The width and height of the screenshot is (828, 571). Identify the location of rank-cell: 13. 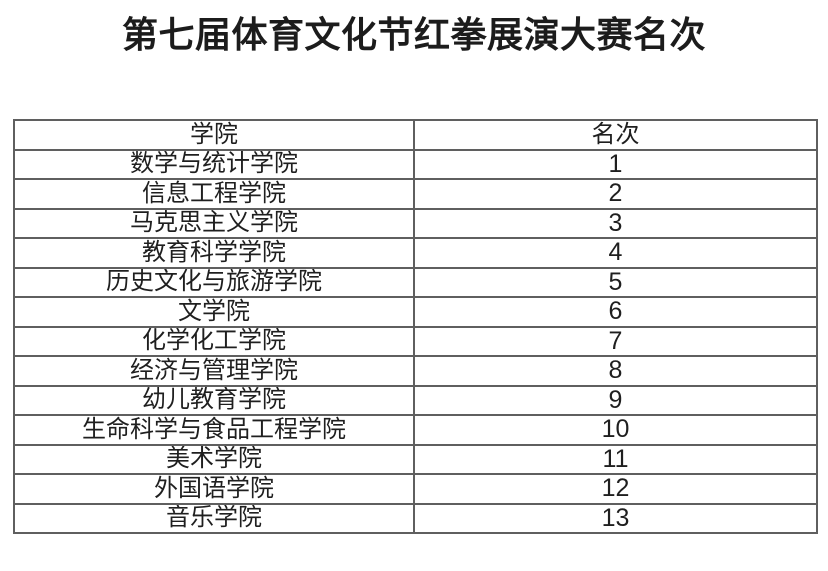
(615, 518).